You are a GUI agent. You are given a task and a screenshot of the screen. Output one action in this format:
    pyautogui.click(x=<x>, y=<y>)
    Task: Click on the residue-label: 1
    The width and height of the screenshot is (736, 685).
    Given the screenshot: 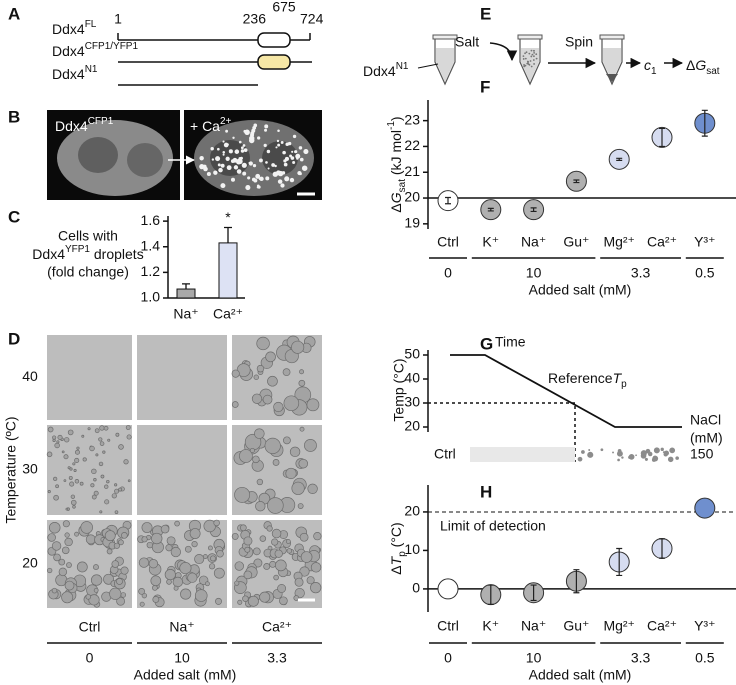 What is the action you would take?
    pyautogui.click(x=118, y=19)
    